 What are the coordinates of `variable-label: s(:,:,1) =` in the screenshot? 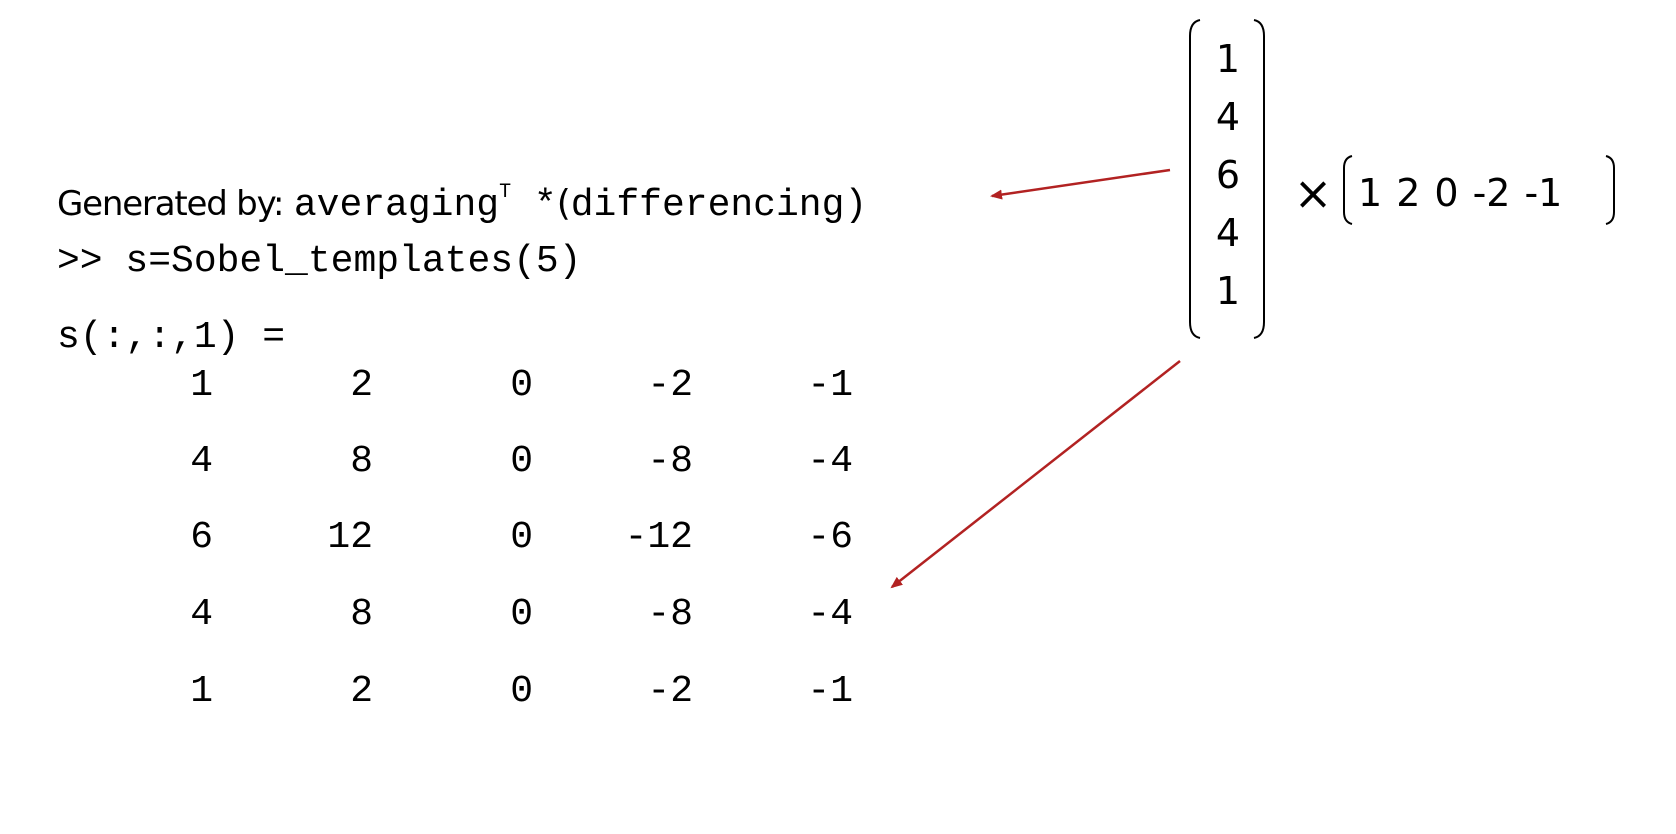 It's located at (171, 337).